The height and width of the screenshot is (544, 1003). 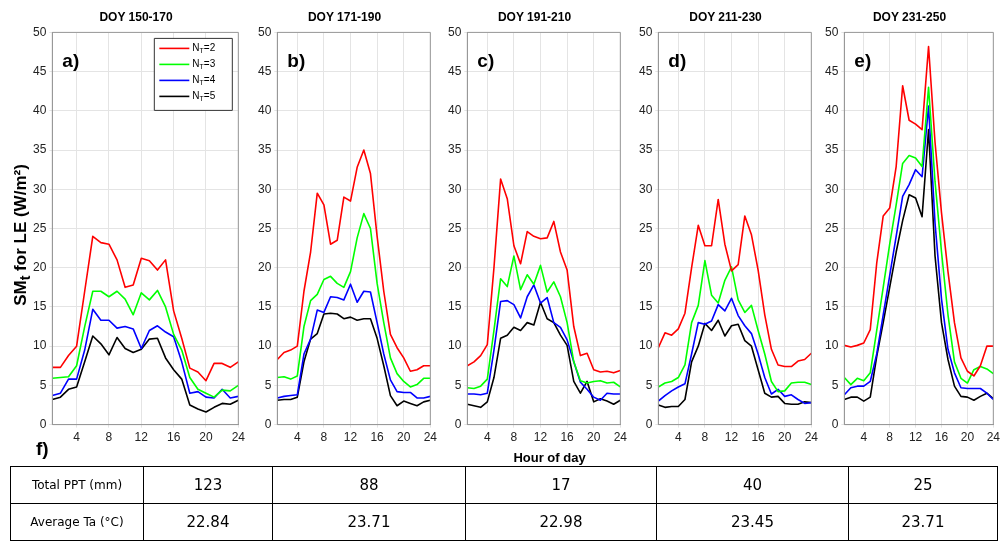 What do you see at coordinates (296, 61) in the screenshot?
I see `annotation: b)` at bounding box center [296, 61].